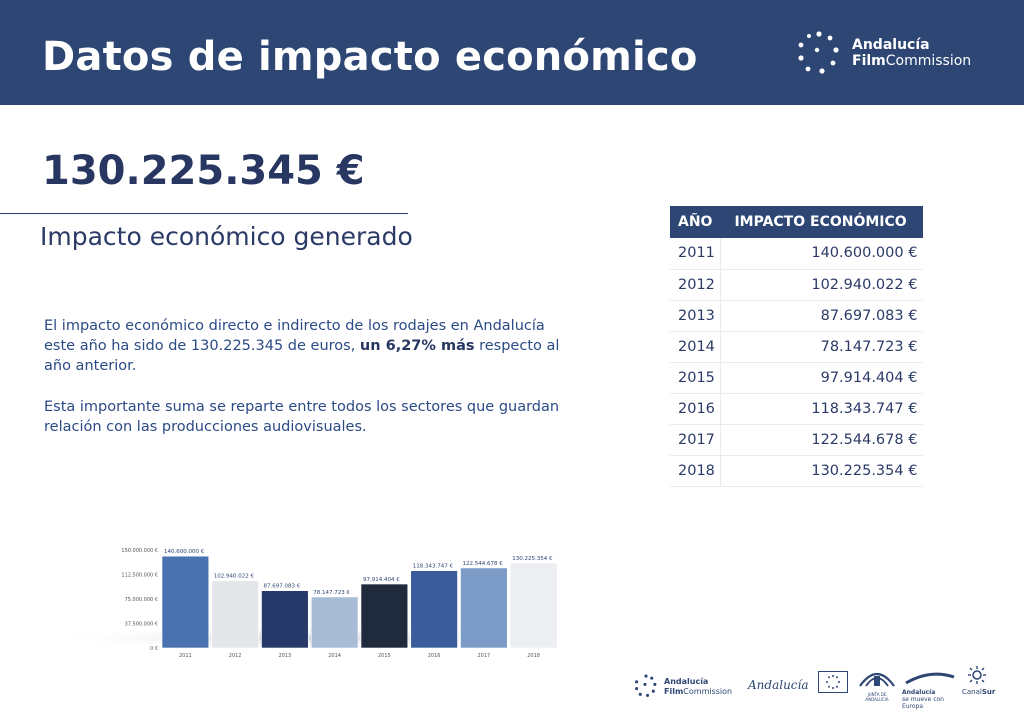 Image resolution: width=1024 pixels, height=725 pixels. What do you see at coordinates (384, 656) in the screenshot?
I see `x-category-label: 2015` at bounding box center [384, 656].